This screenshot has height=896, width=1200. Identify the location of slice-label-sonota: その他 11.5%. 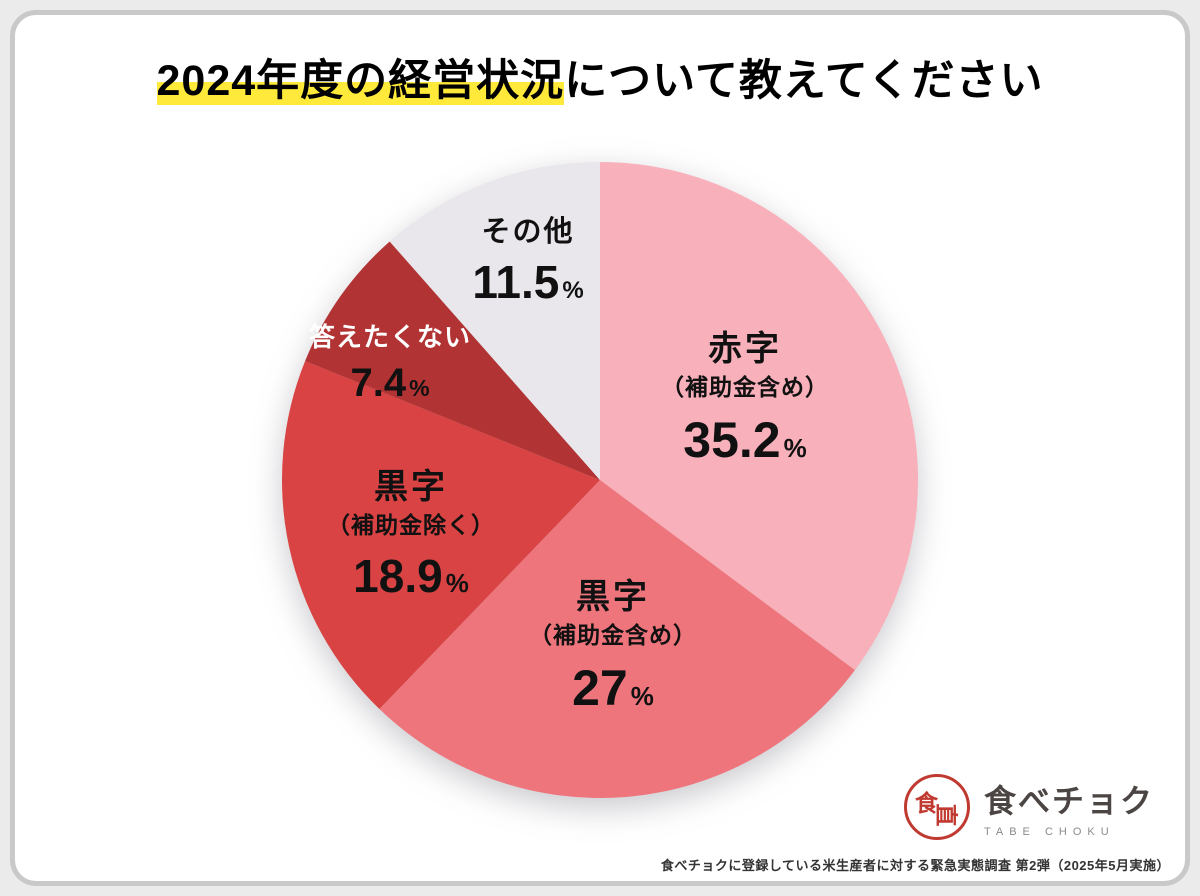
(527, 260).